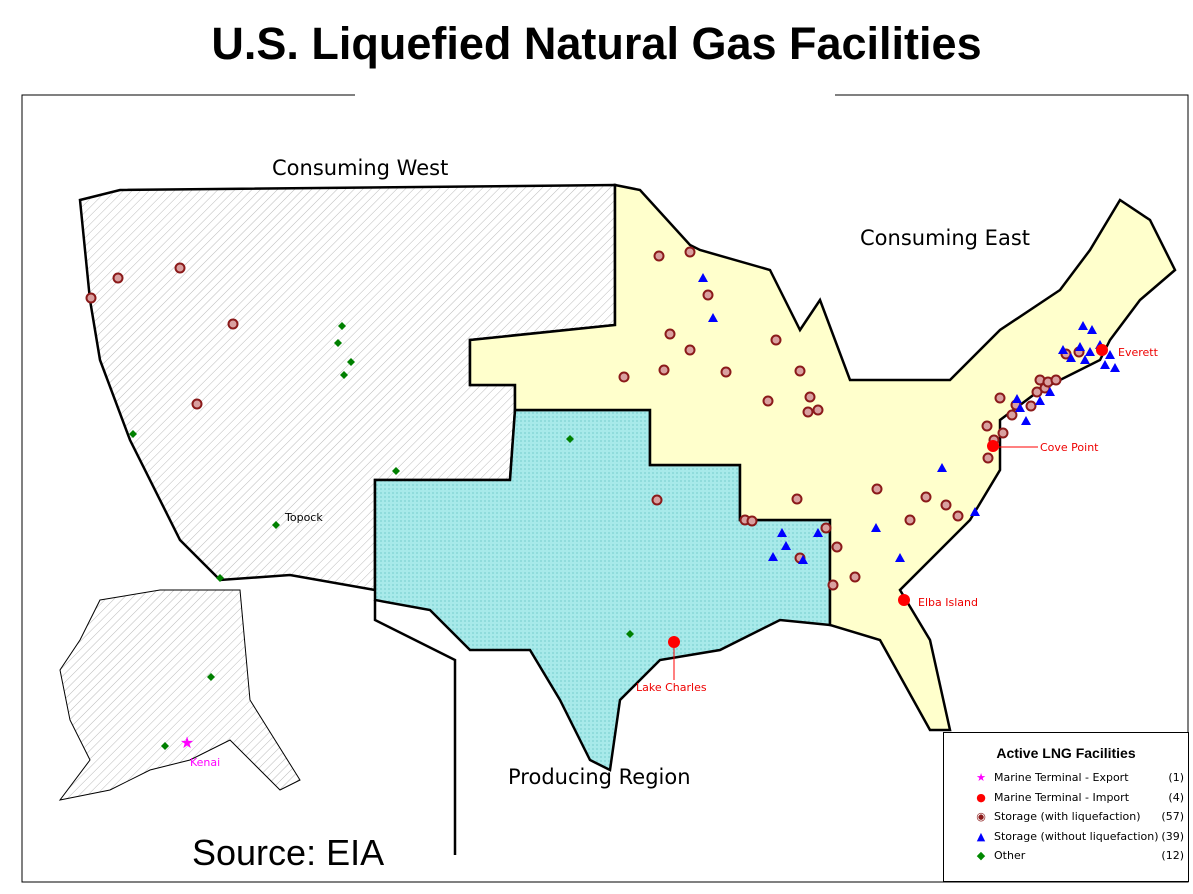  Describe the element at coordinates (187, 743) in the screenshot. I see `kenai-export-star-icon: ★` at that location.